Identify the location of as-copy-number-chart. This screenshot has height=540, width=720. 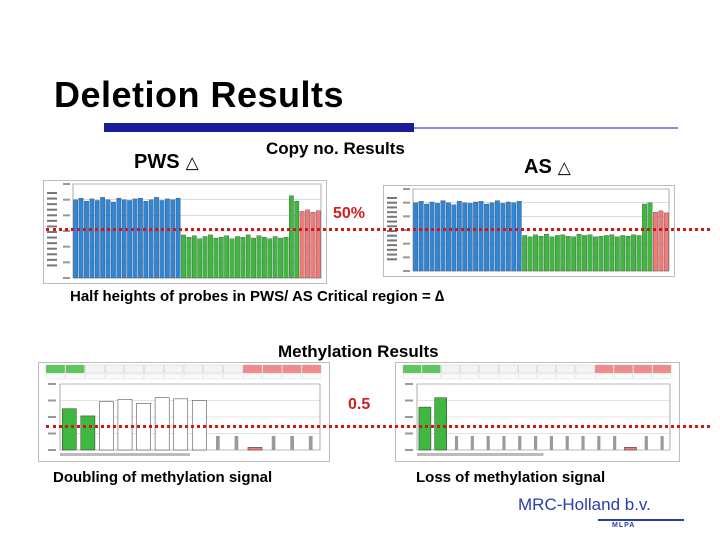
(529, 231).